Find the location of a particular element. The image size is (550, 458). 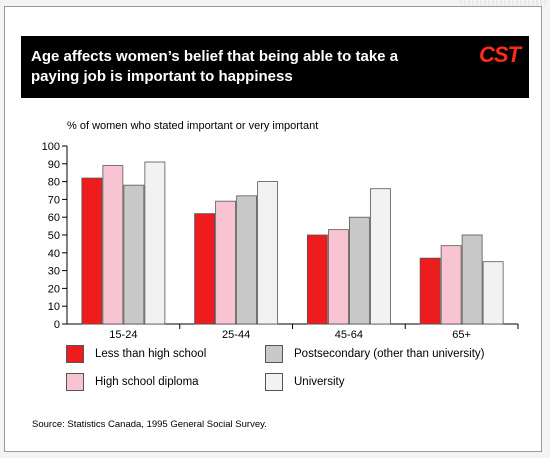

legend-item: Less than high school is located at coordinates (136, 354).